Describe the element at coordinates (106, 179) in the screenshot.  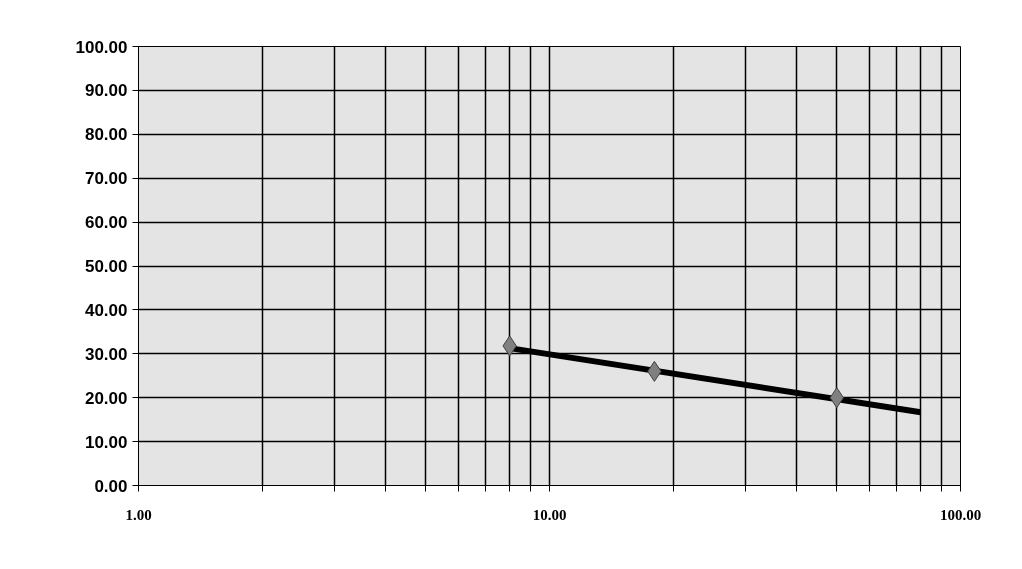
I see `y-tick-label: 70.00` at that location.